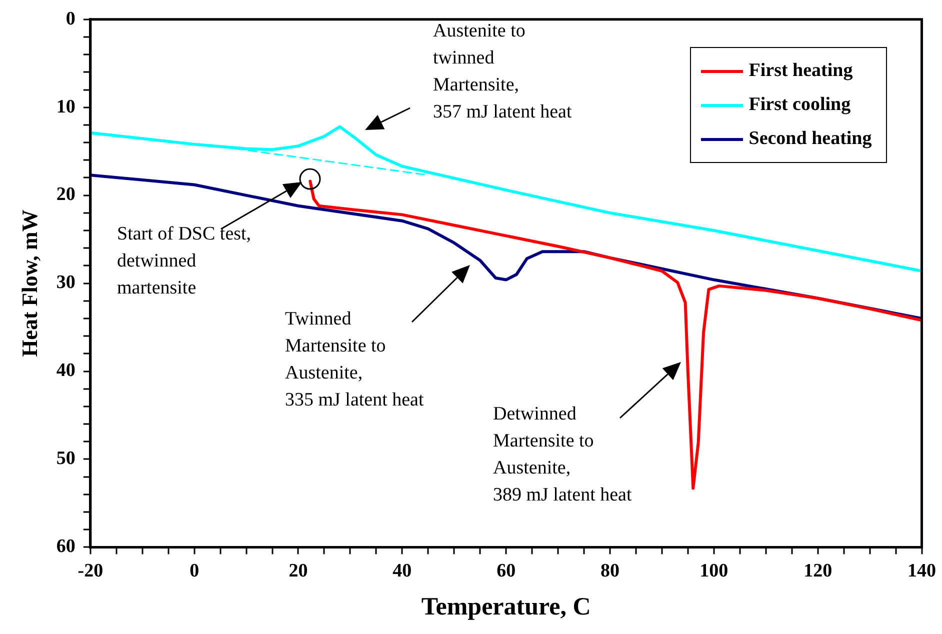 Image resolution: width=942 pixels, height=634 pixels. I want to click on x-tick-label: -20, so click(91, 571).